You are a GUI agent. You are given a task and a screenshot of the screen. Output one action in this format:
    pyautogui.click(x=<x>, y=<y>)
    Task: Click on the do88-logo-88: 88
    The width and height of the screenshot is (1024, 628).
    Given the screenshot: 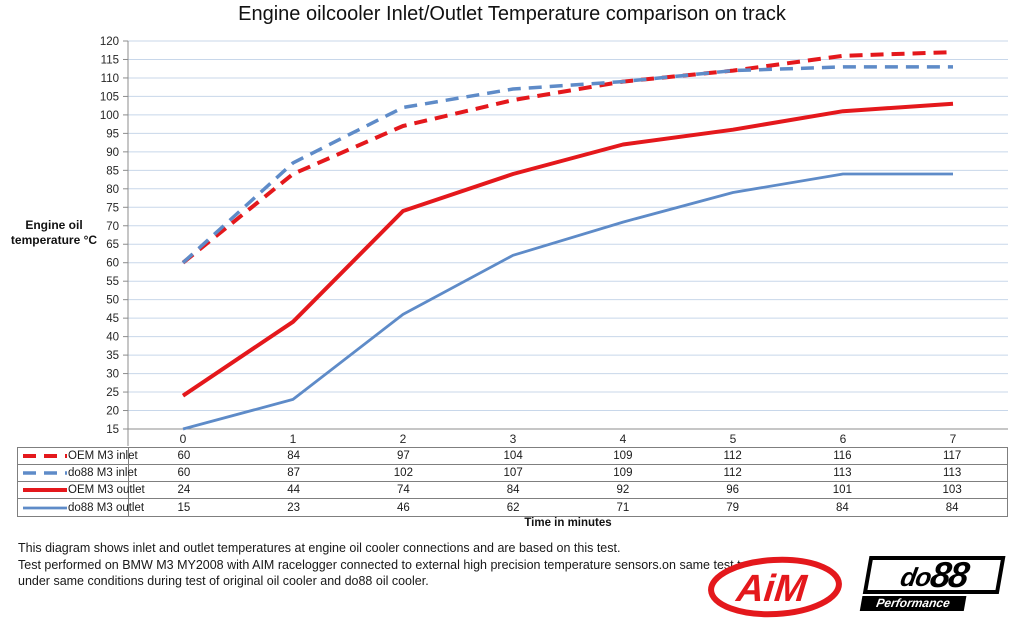 What is the action you would take?
    pyautogui.click(x=949, y=574)
    